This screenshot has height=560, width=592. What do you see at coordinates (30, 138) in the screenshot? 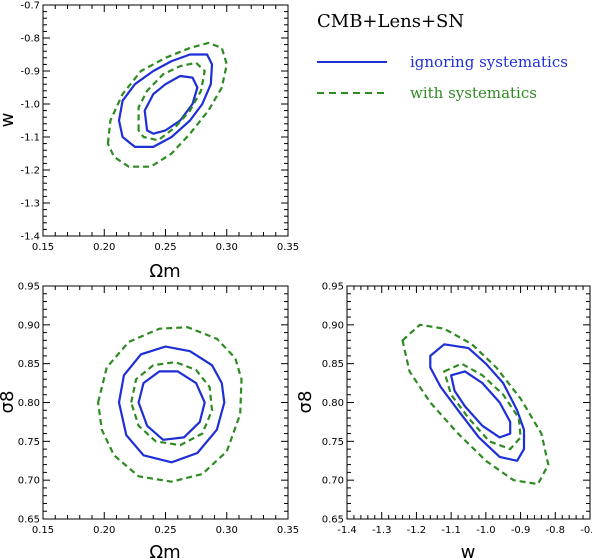
I see `y-tick-label: -1.1` at bounding box center [30, 138].